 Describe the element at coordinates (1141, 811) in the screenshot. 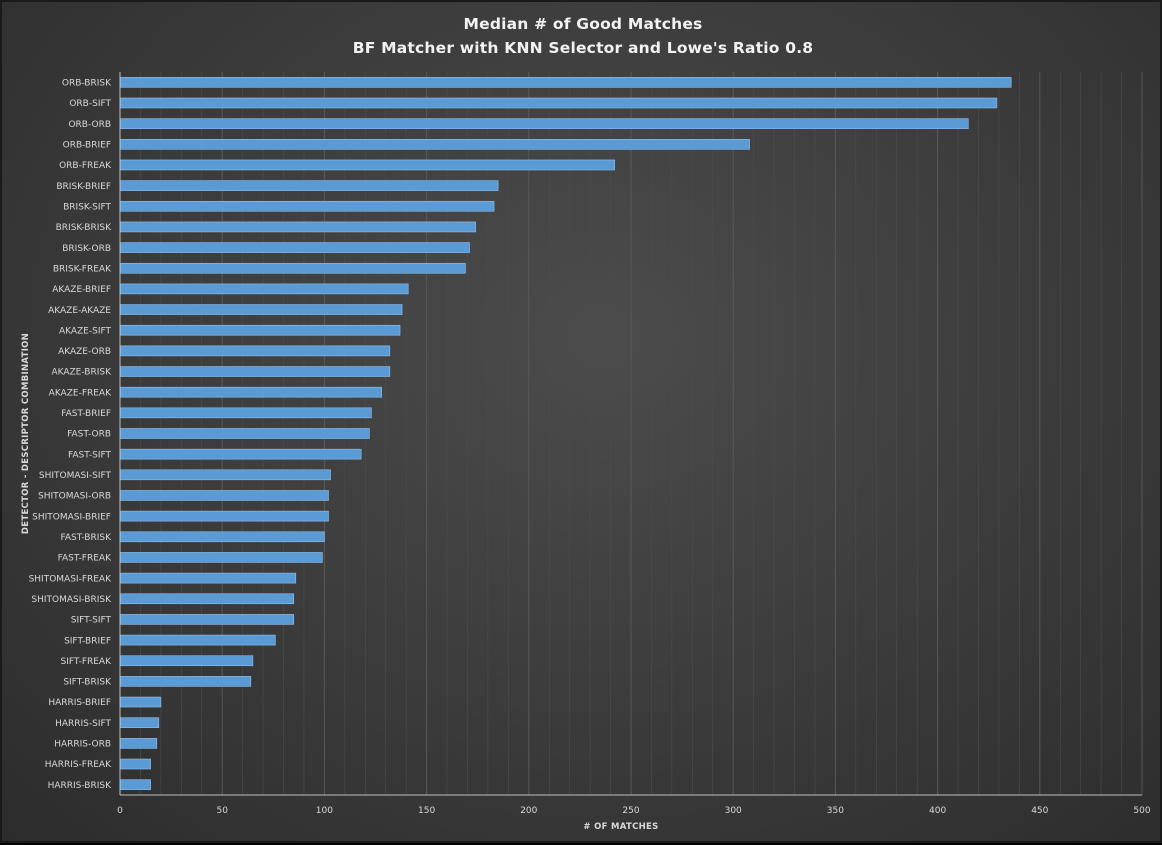

I see `x-tick-label: 500` at that location.